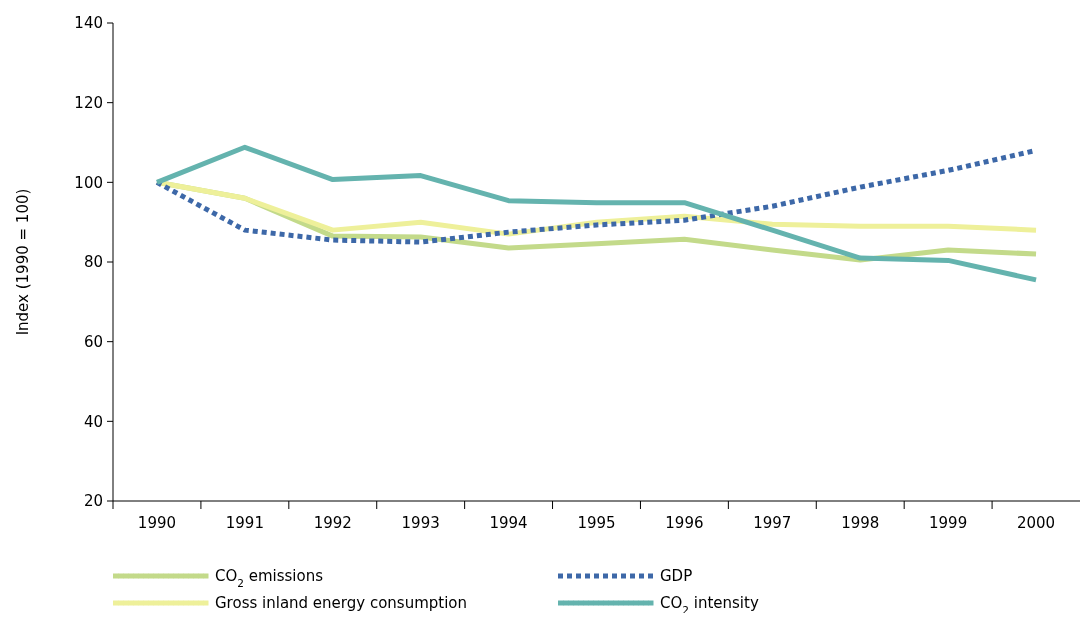  I want to click on x-tick-label: 1999, so click(948, 523).